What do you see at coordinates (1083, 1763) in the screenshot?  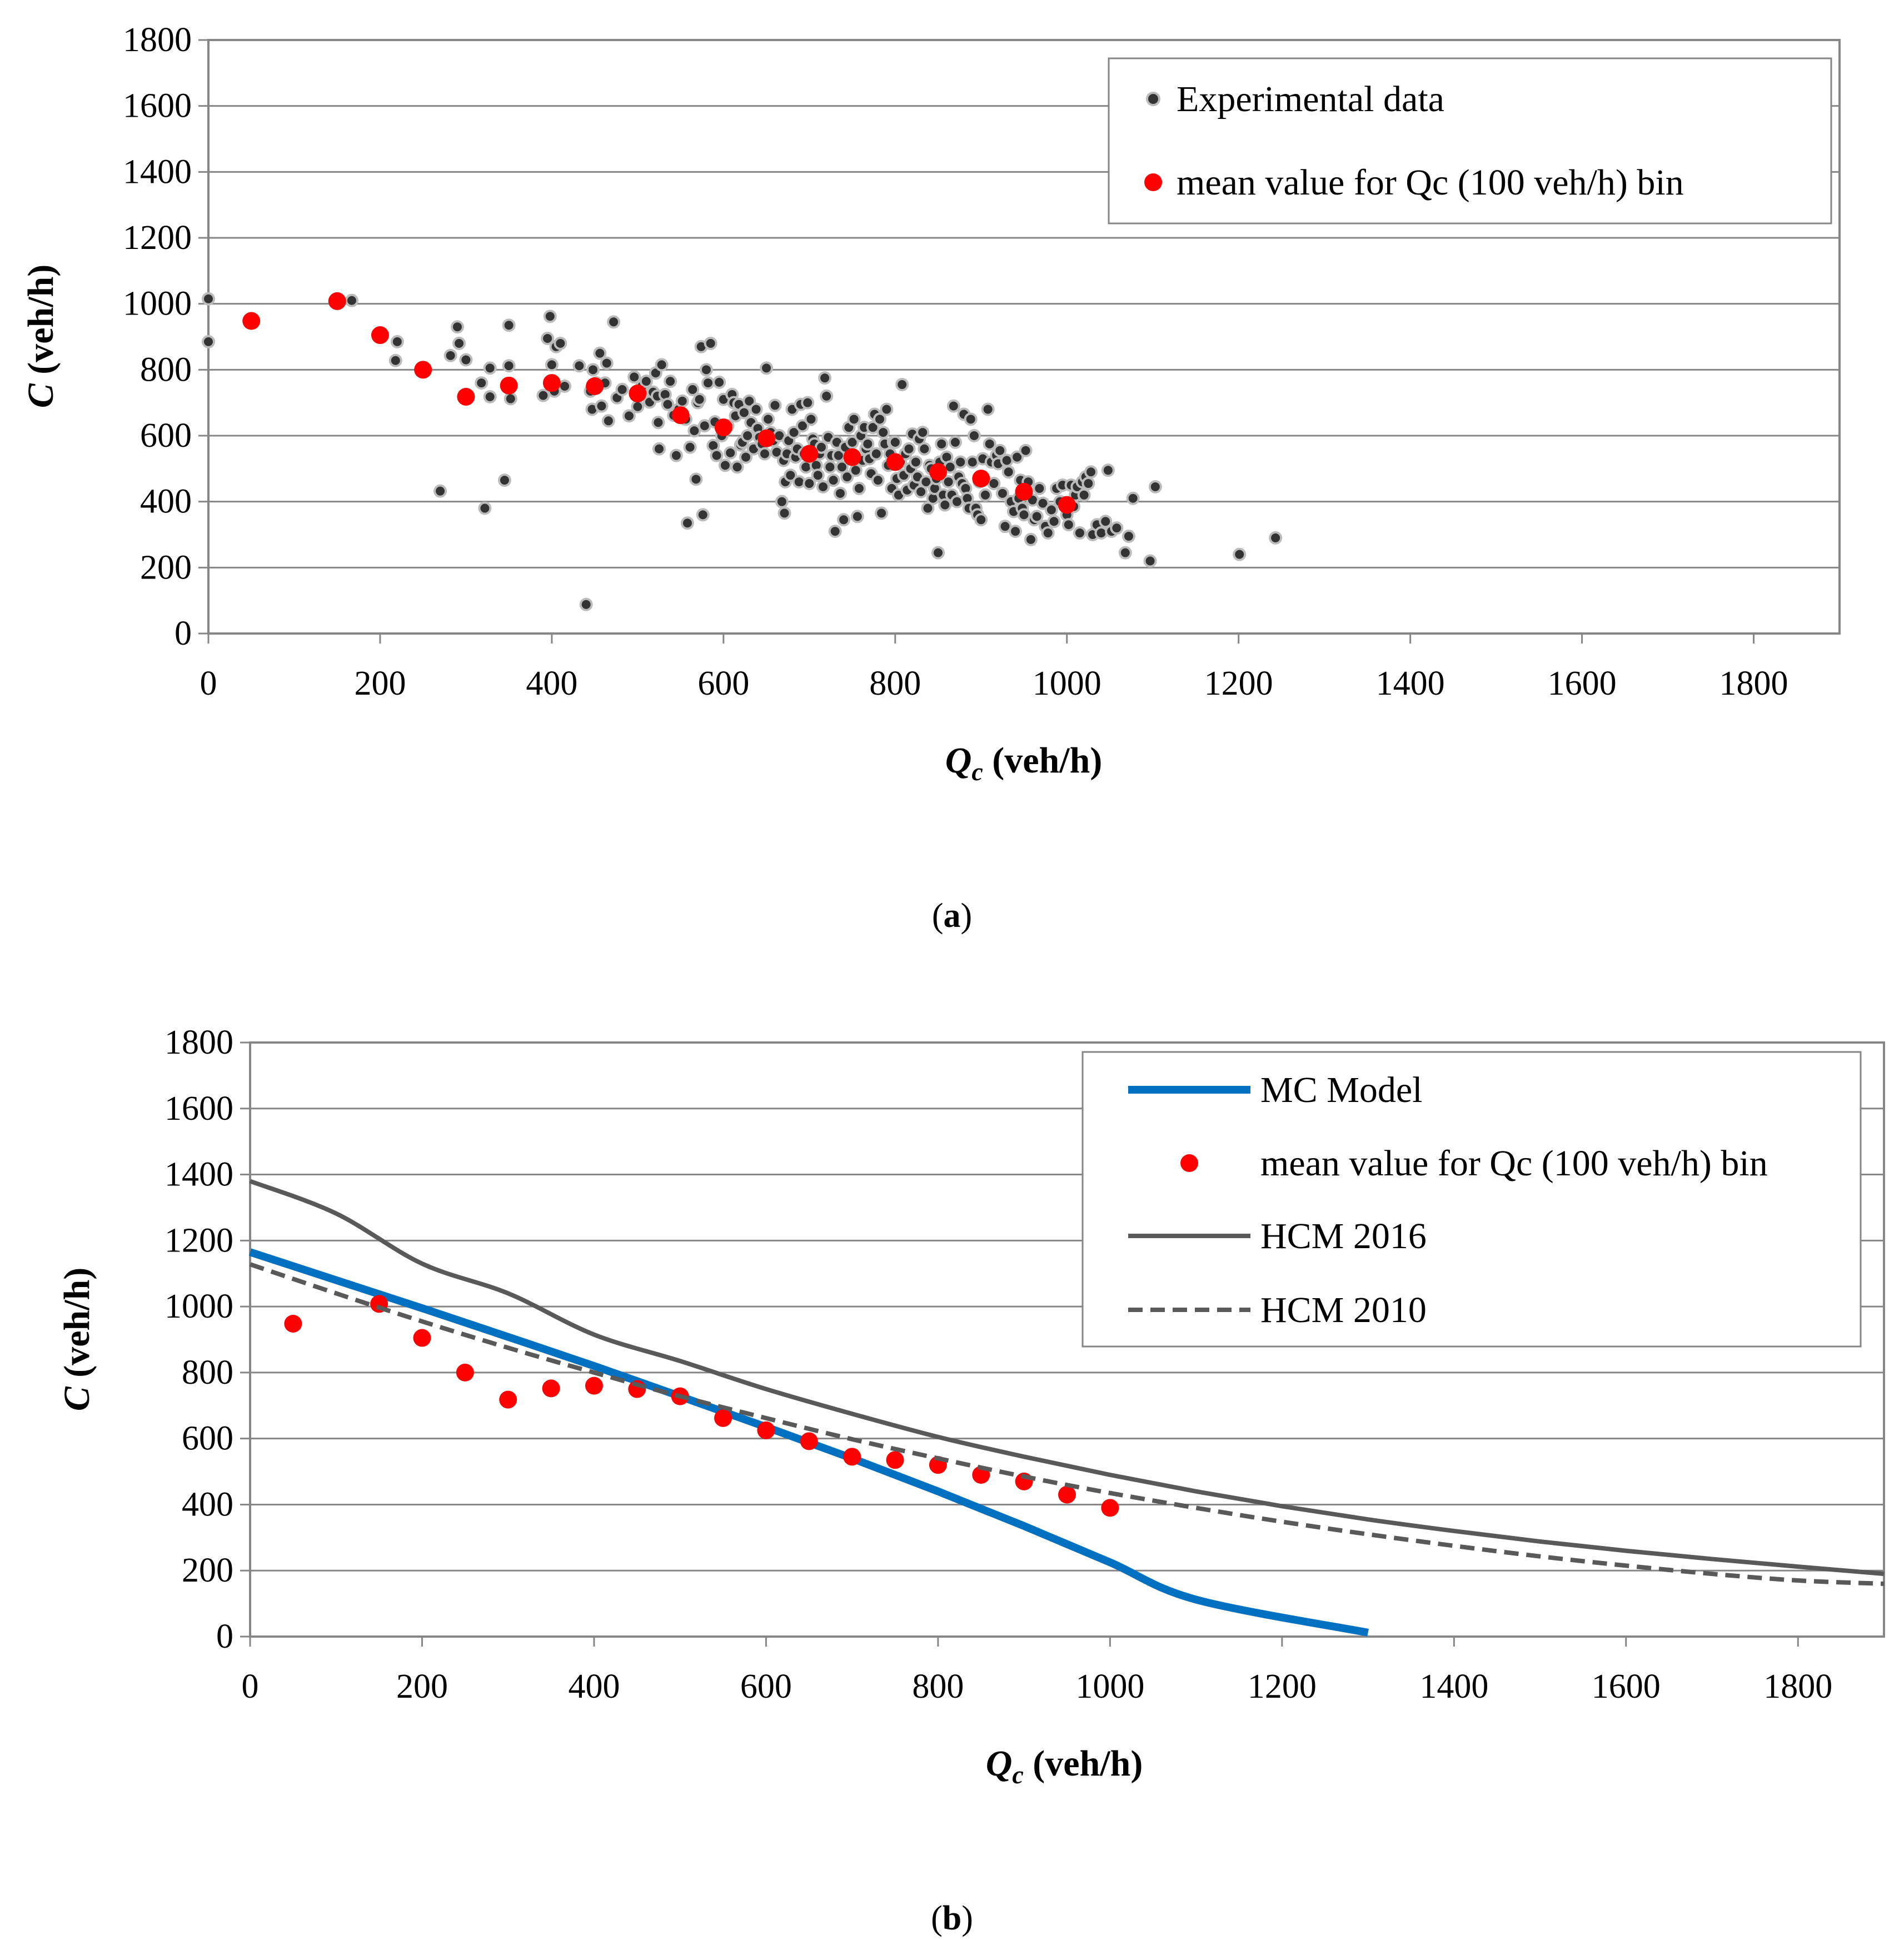 I see `panel-b-x-axis-unit: (veh/h)` at bounding box center [1083, 1763].